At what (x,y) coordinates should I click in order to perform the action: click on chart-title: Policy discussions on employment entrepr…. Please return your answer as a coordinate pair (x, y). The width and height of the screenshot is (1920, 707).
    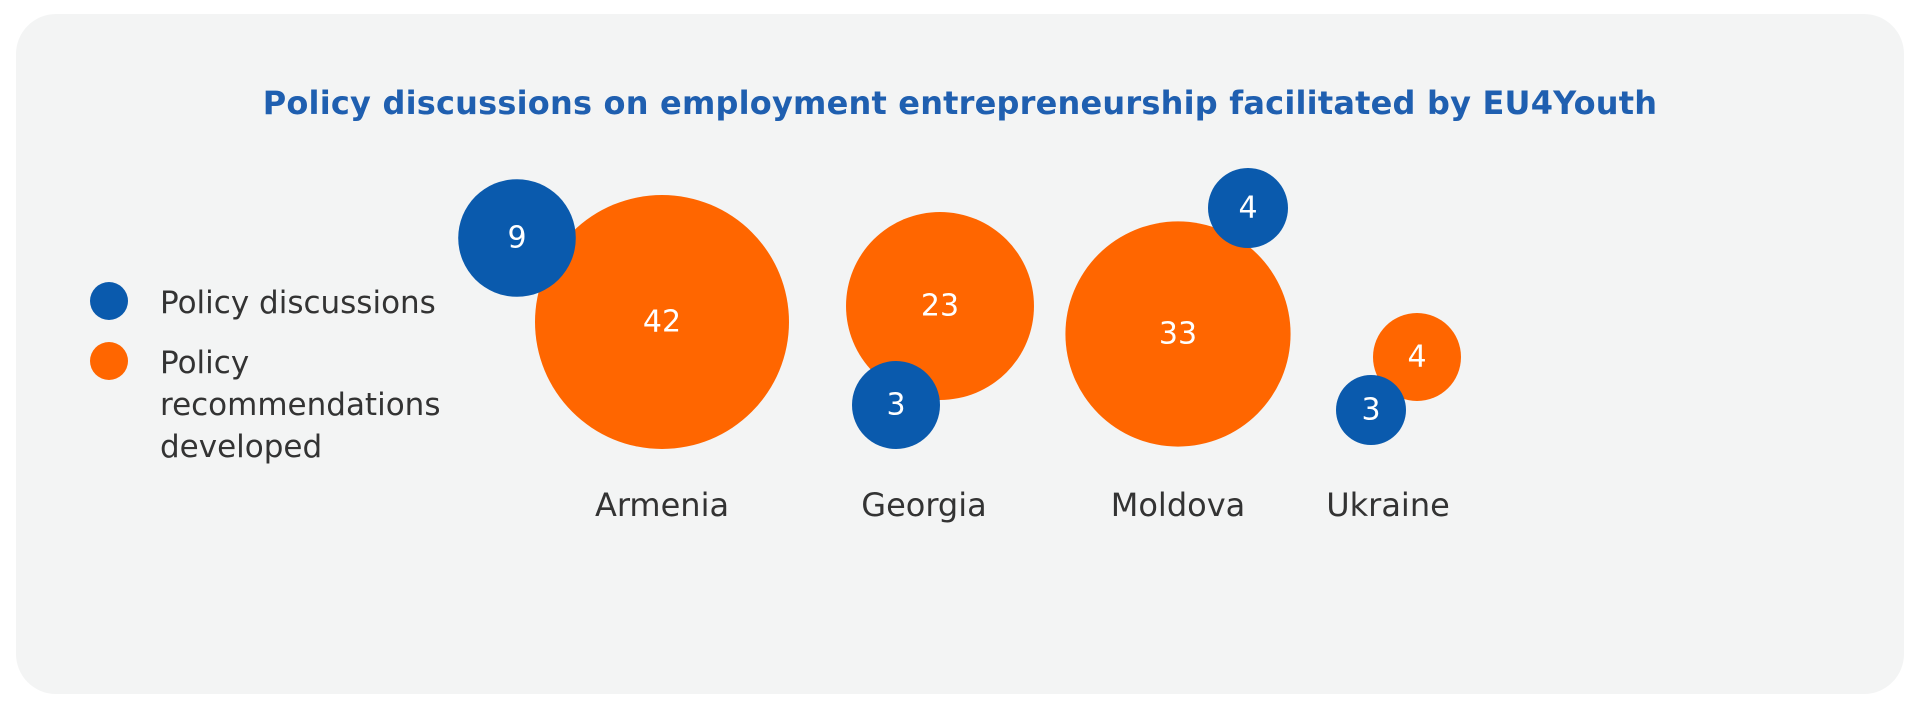
    Looking at the image, I should click on (960, 103).